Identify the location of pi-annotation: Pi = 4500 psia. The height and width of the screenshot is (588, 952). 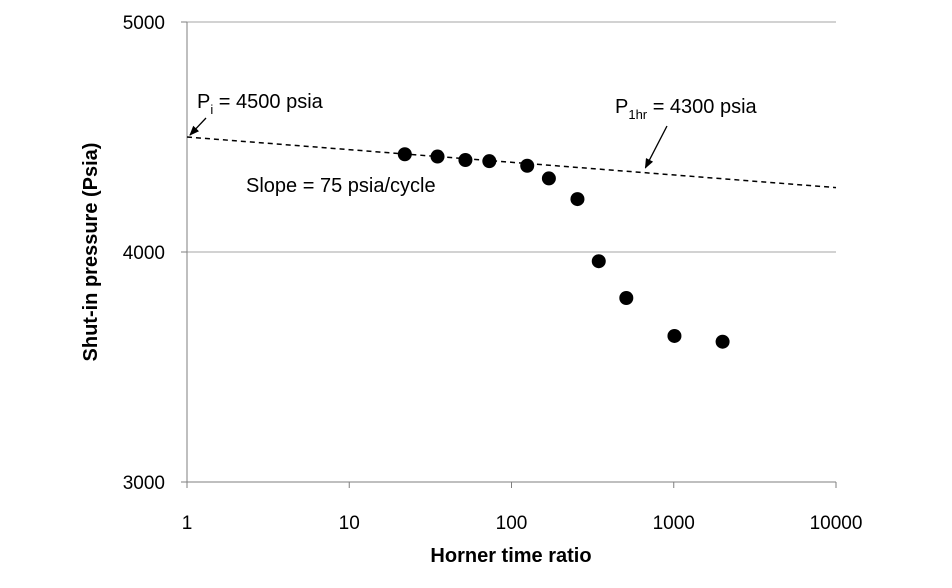
(260, 104).